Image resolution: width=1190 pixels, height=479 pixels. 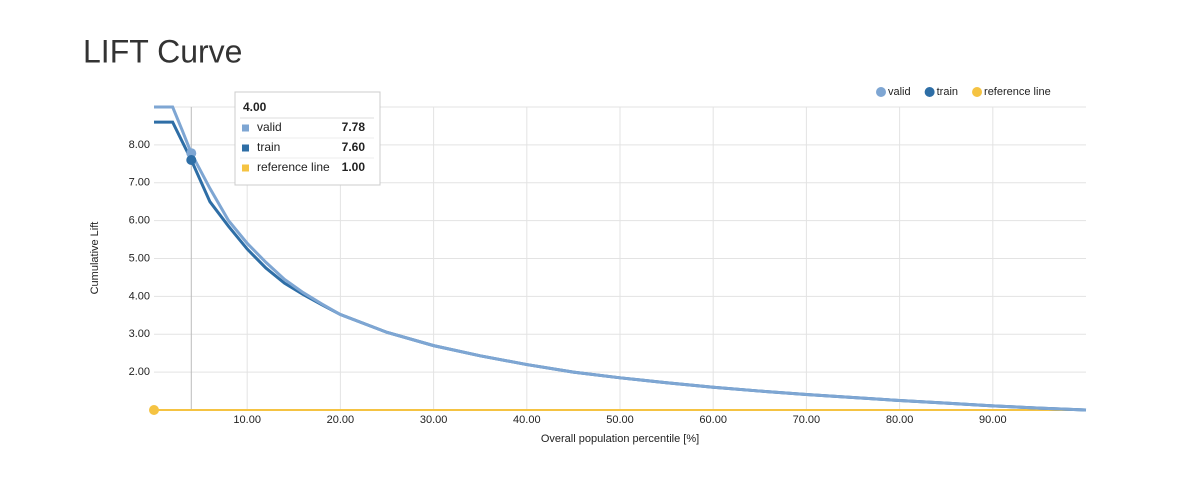 What do you see at coordinates (900, 420) in the screenshot?
I see `x-tick-label: 80.00` at bounding box center [900, 420].